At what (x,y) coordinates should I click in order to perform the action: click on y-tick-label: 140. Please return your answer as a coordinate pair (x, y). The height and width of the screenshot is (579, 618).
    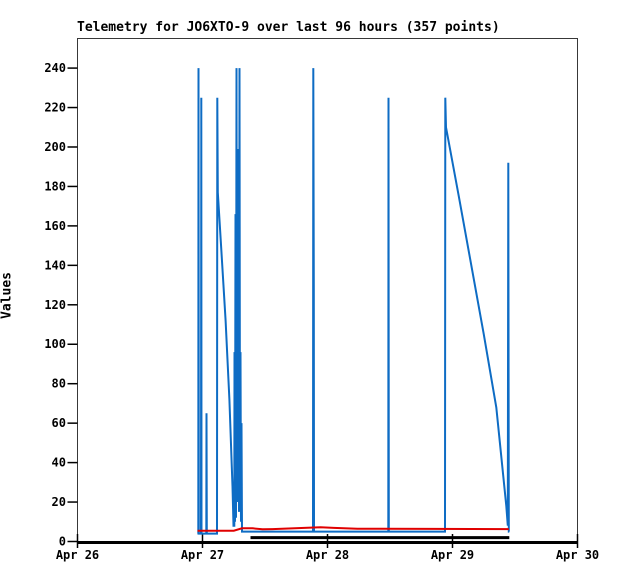
    Looking at the image, I should click on (55, 265).